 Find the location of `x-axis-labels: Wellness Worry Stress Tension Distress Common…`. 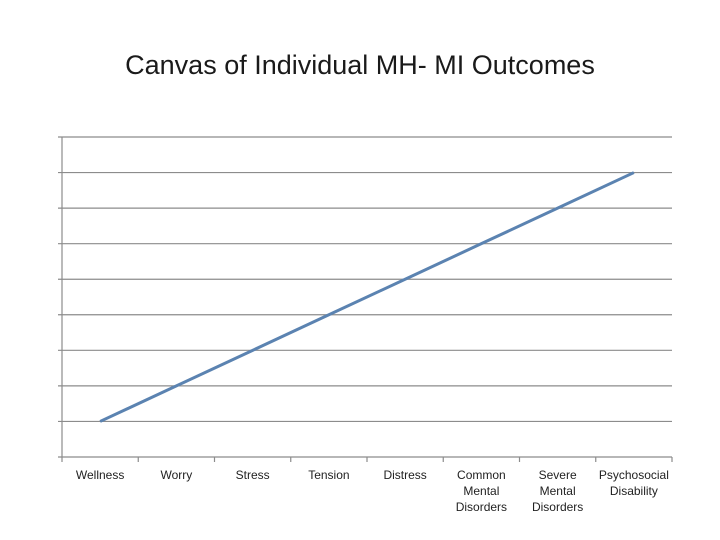

x-axis-labels: Wellness Worry Stress Tension Distress Common… is located at coordinates (372, 491).